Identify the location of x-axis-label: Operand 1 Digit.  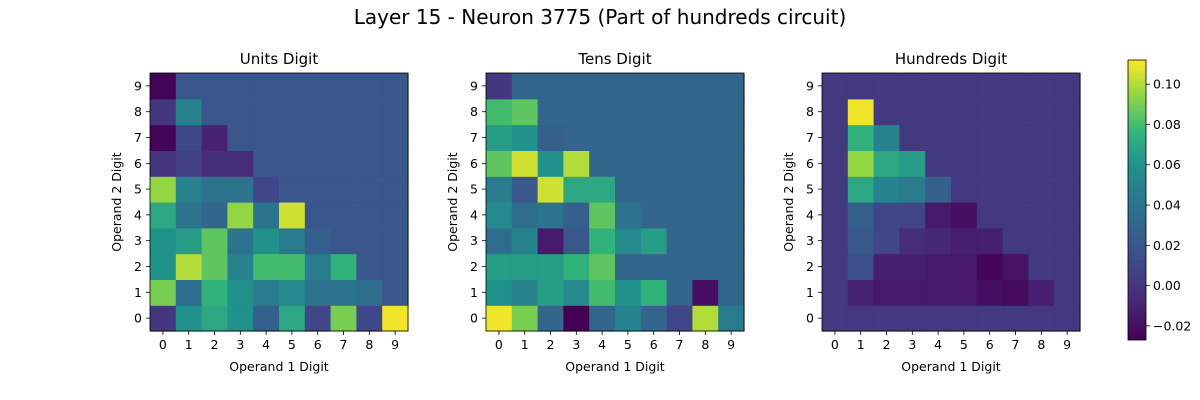
(951, 366).